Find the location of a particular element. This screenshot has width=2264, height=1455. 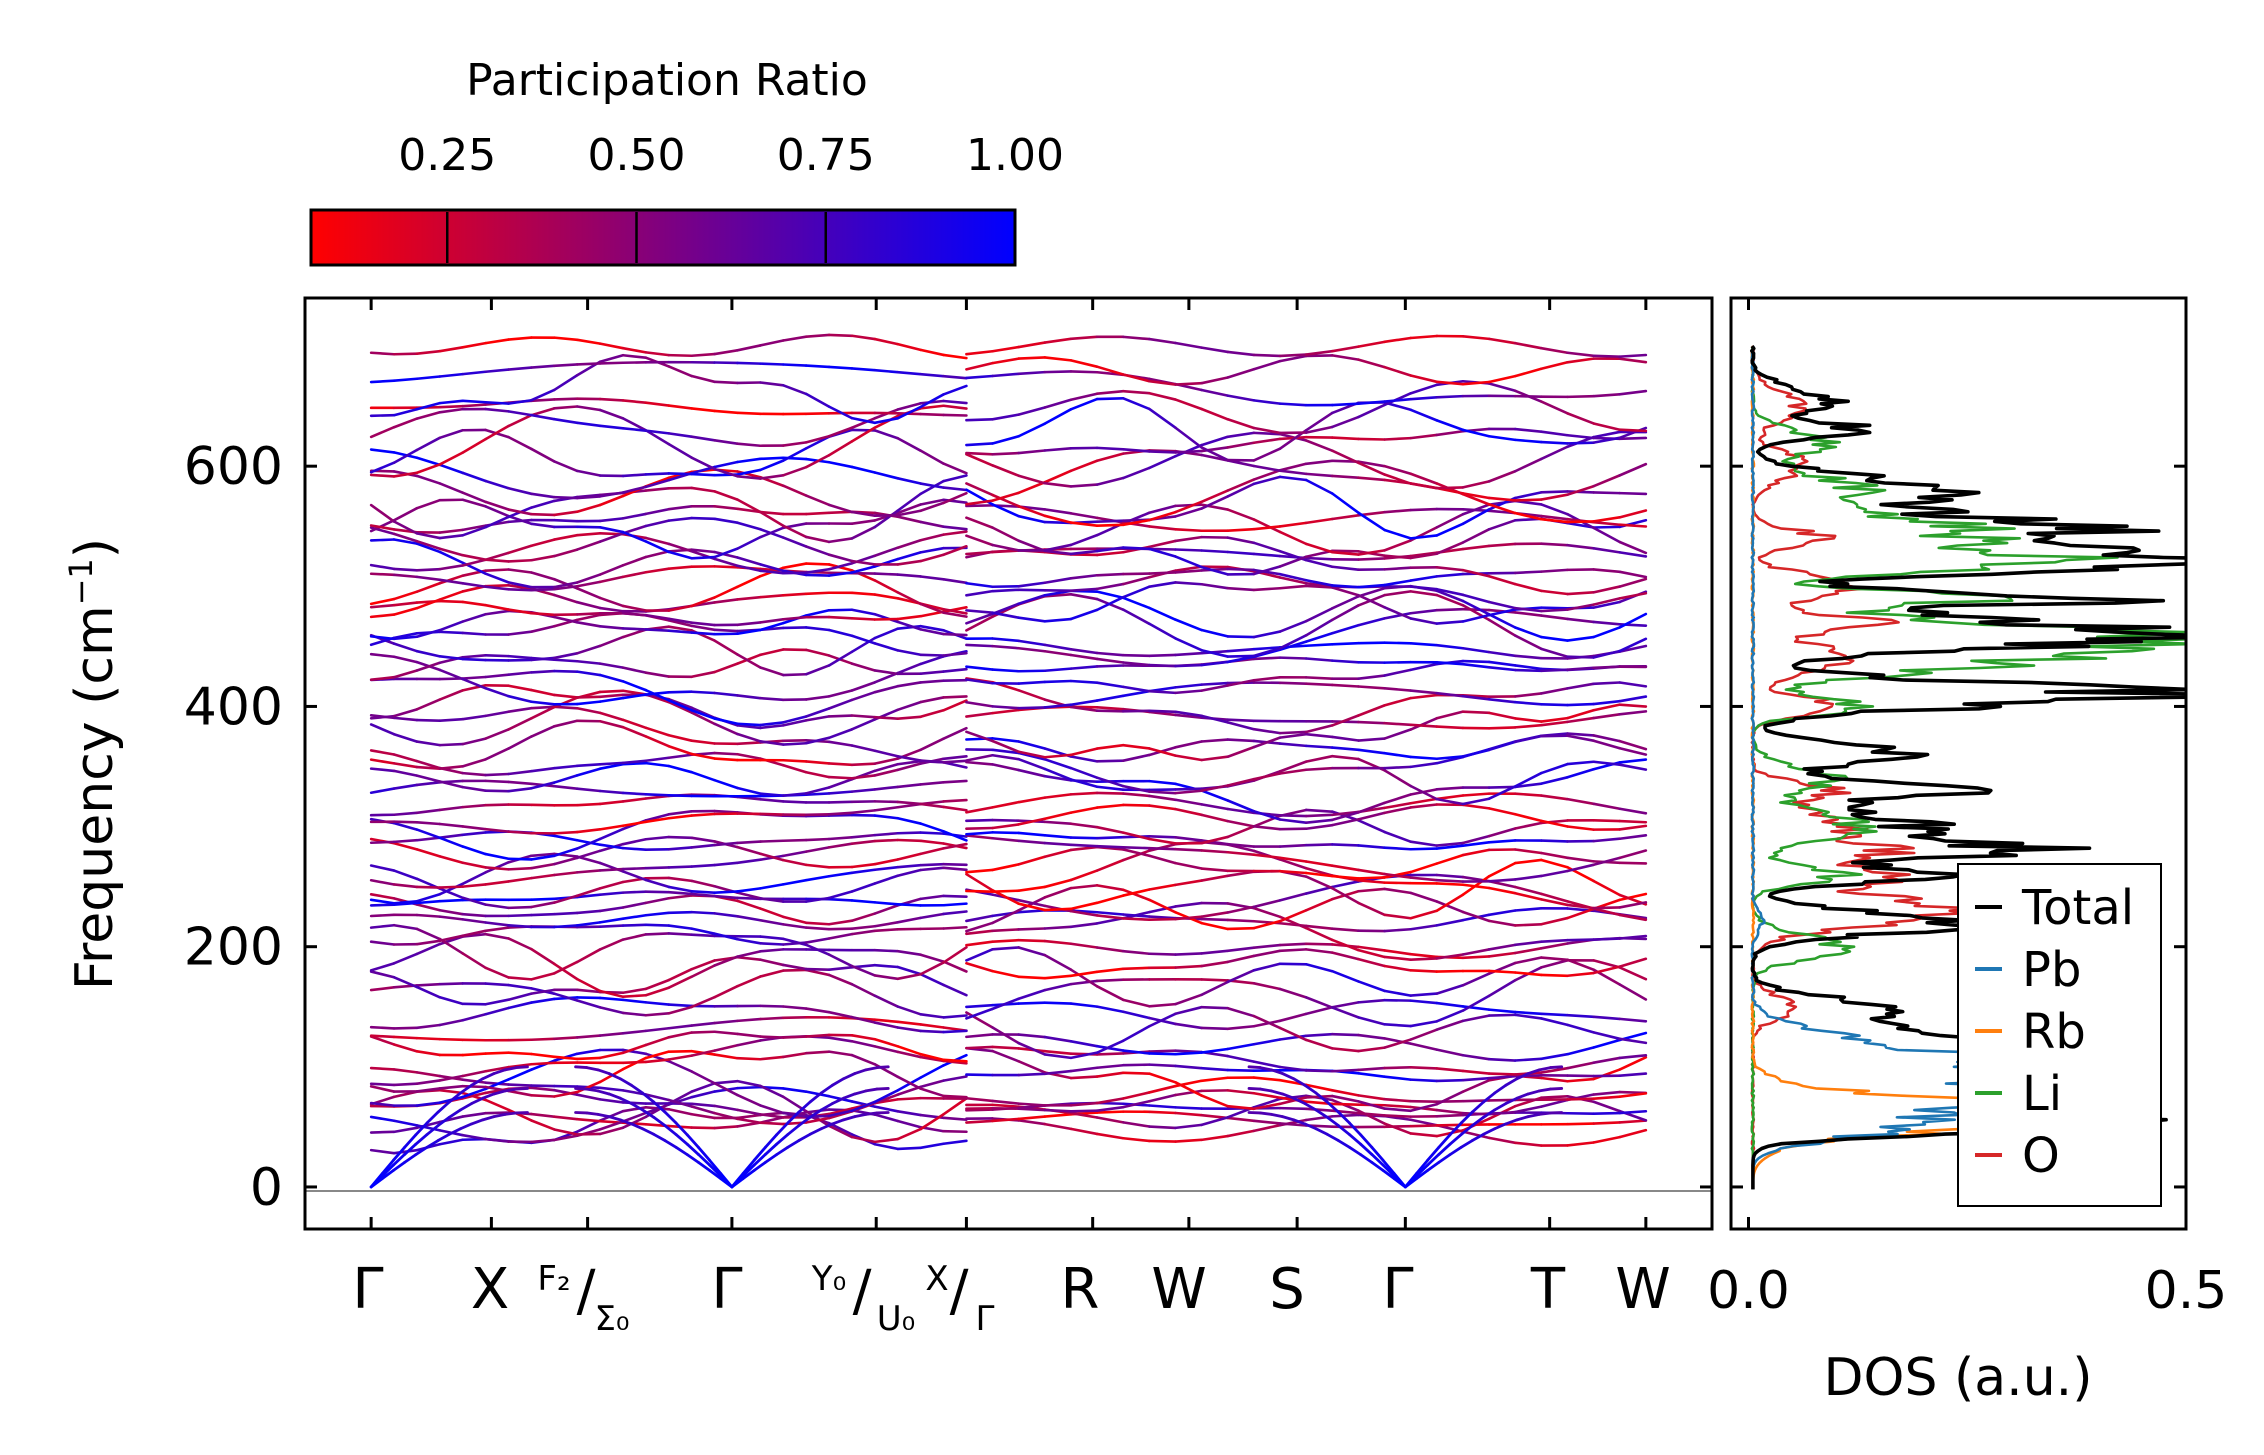

y-axis-label-sup: −1 is located at coordinates (81, 581).